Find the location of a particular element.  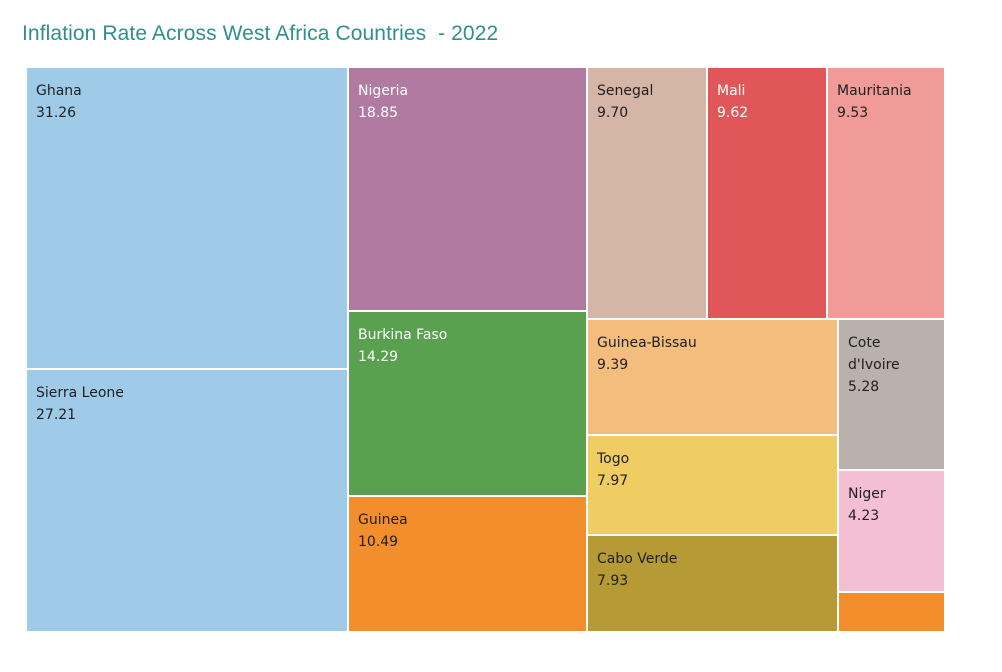

treemap-tile-mali: Mali 9.62 is located at coordinates (767, 193).